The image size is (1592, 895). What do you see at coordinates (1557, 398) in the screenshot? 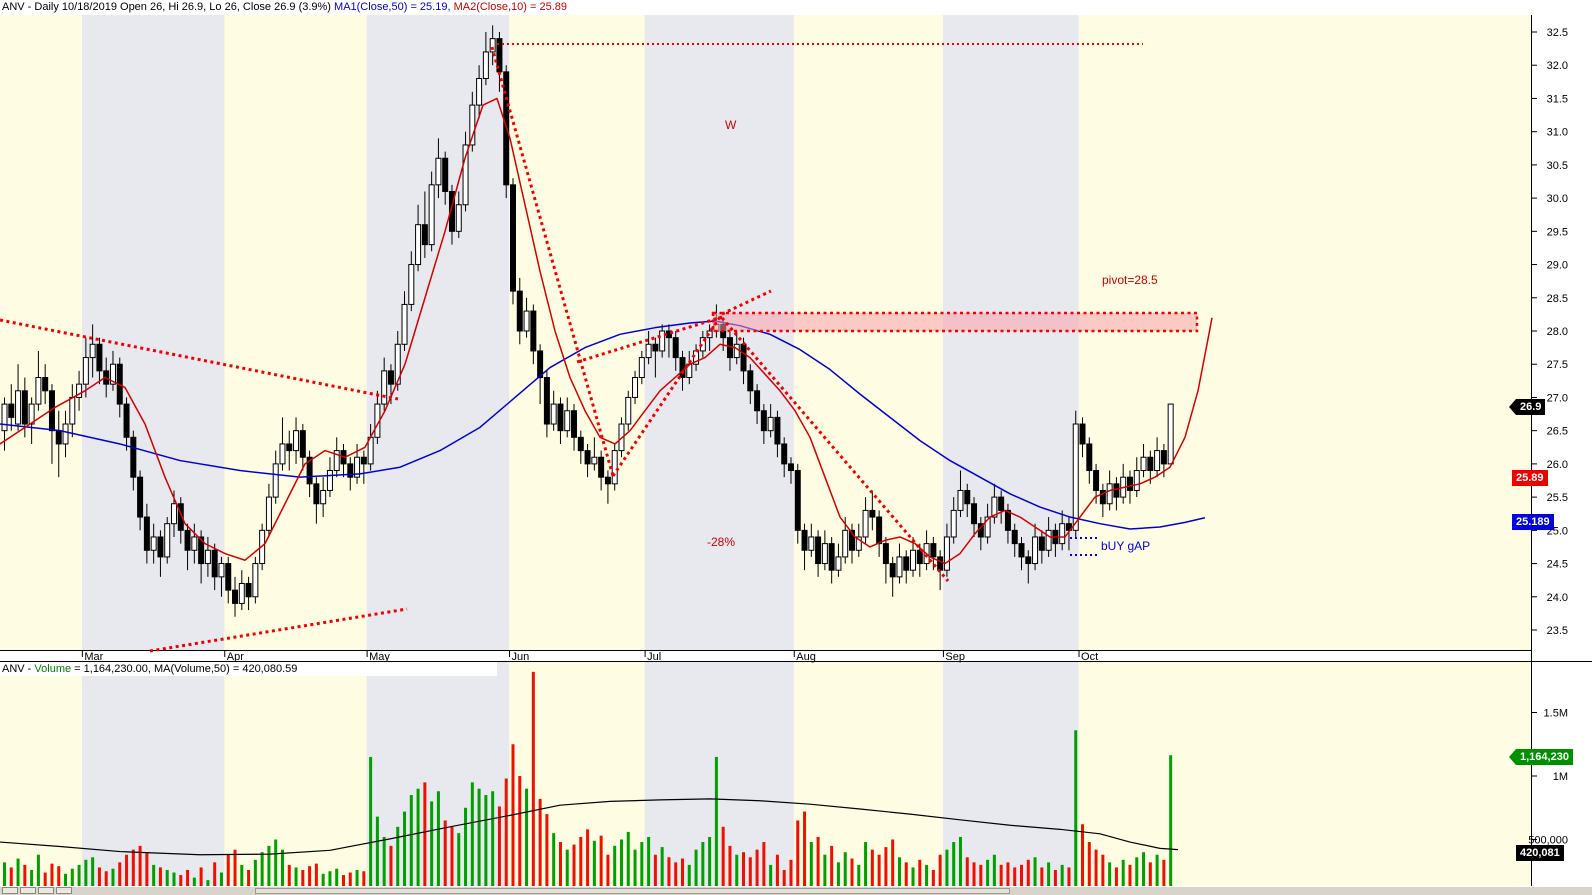
I see `price-tick-label: 27.0` at bounding box center [1557, 398].